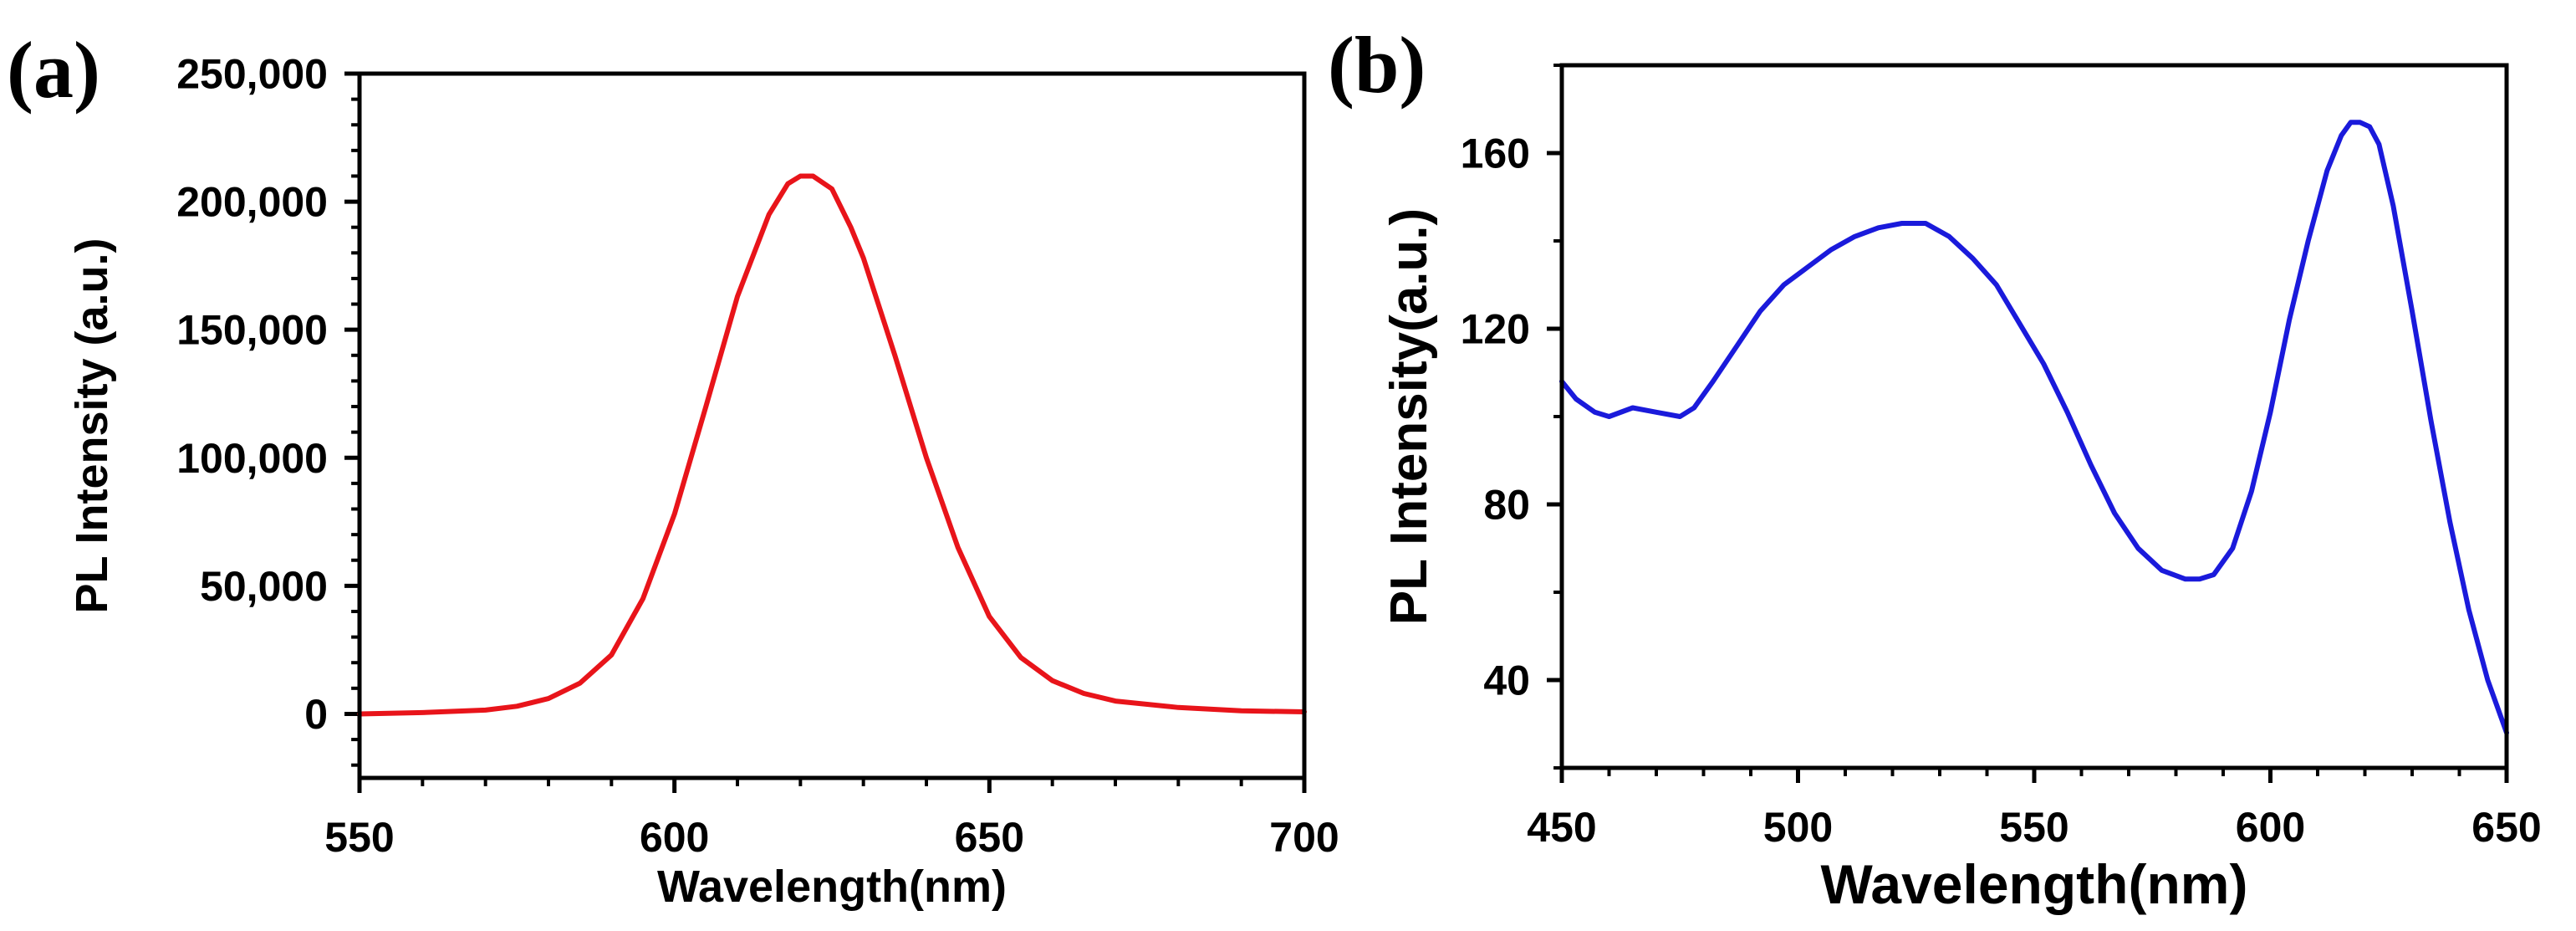 The width and height of the screenshot is (2576, 931). Describe the element at coordinates (1496, 417) in the screenshot. I see `y-tick-labels: 40 80 120 160` at that location.